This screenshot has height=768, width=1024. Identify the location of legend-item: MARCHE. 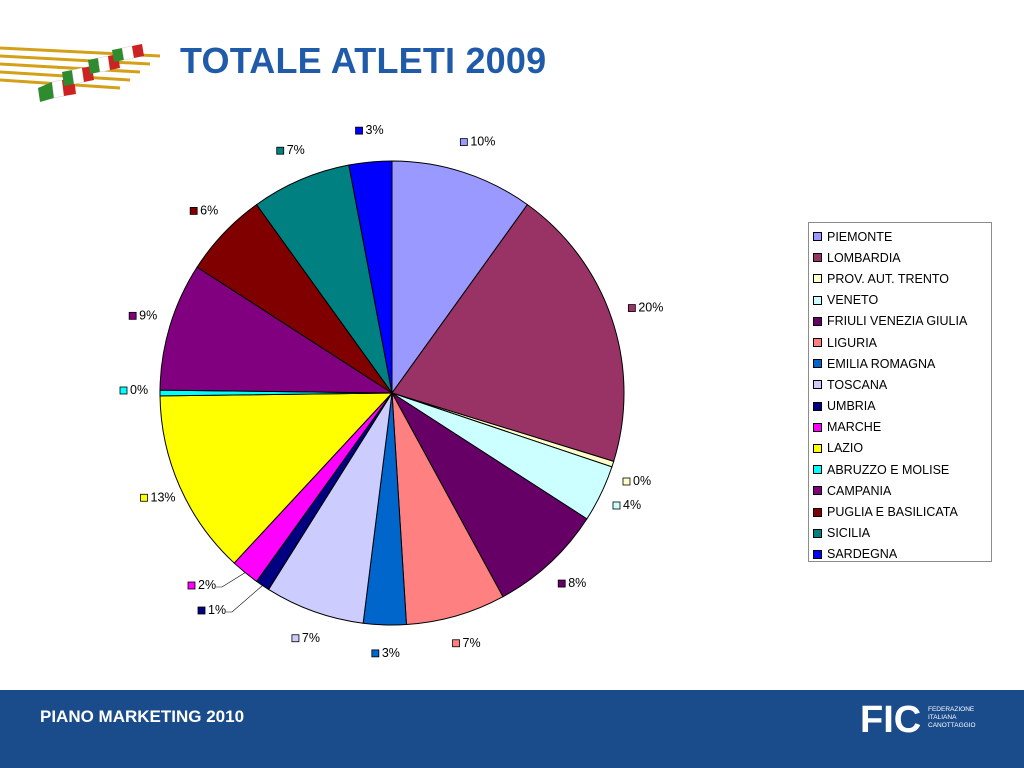
(900, 427).